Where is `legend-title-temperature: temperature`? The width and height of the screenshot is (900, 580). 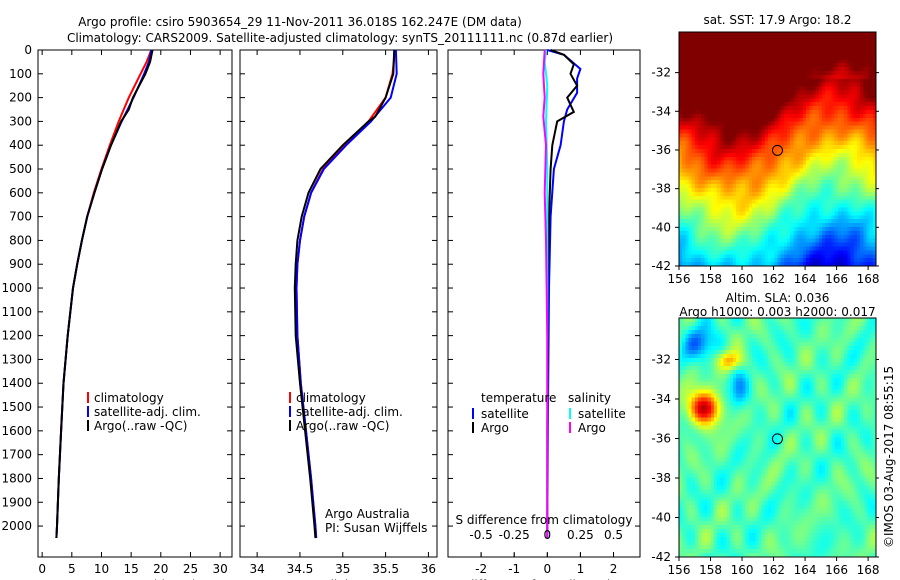 legend-title-temperature: temperature is located at coordinates (518, 398).